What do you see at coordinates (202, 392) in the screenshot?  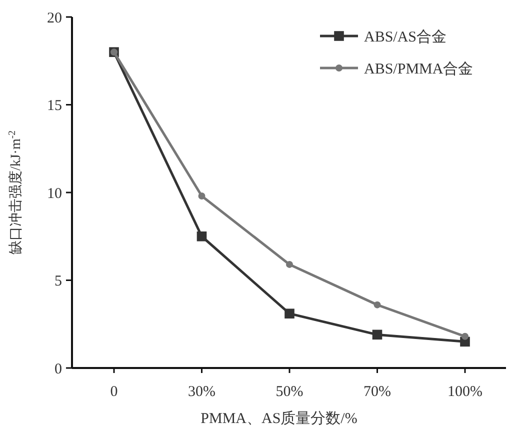 I see `x-tick-label: 30%` at bounding box center [202, 392].